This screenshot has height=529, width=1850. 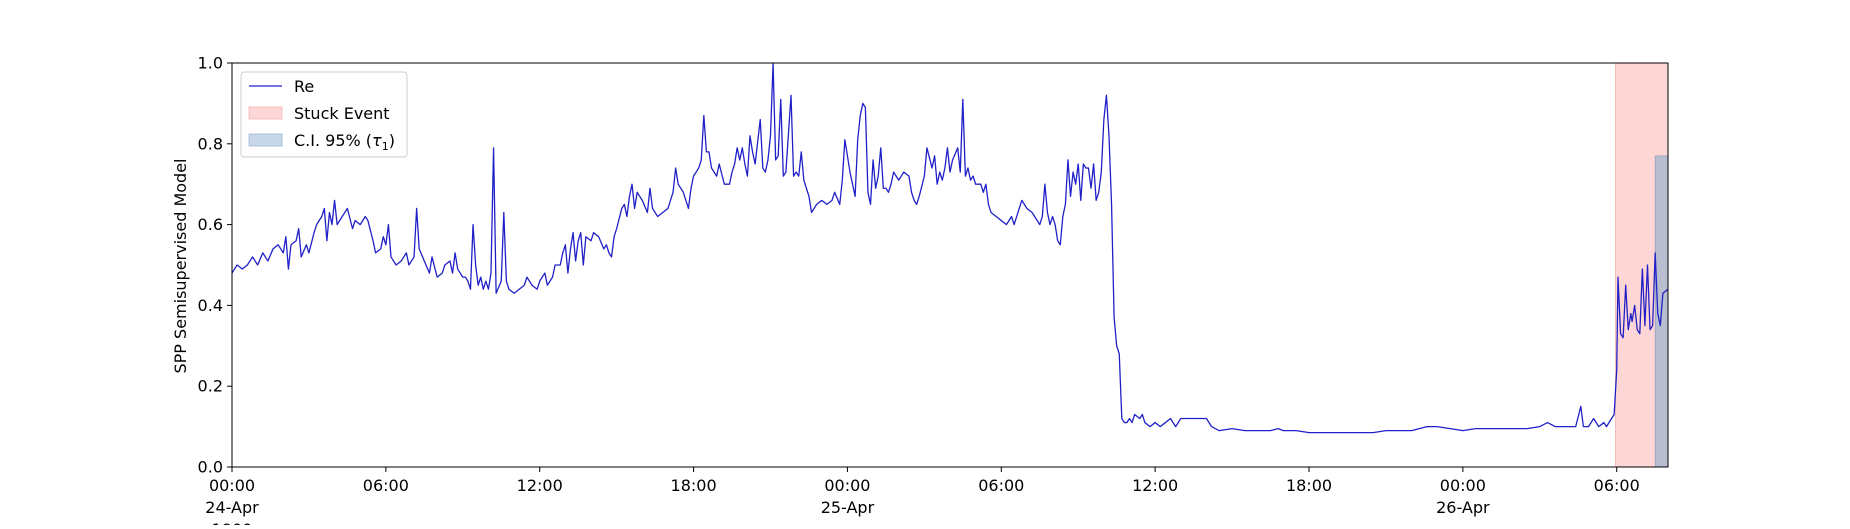 I want to click on x-tick-label: 26-Apr, so click(x=1463, y=507).